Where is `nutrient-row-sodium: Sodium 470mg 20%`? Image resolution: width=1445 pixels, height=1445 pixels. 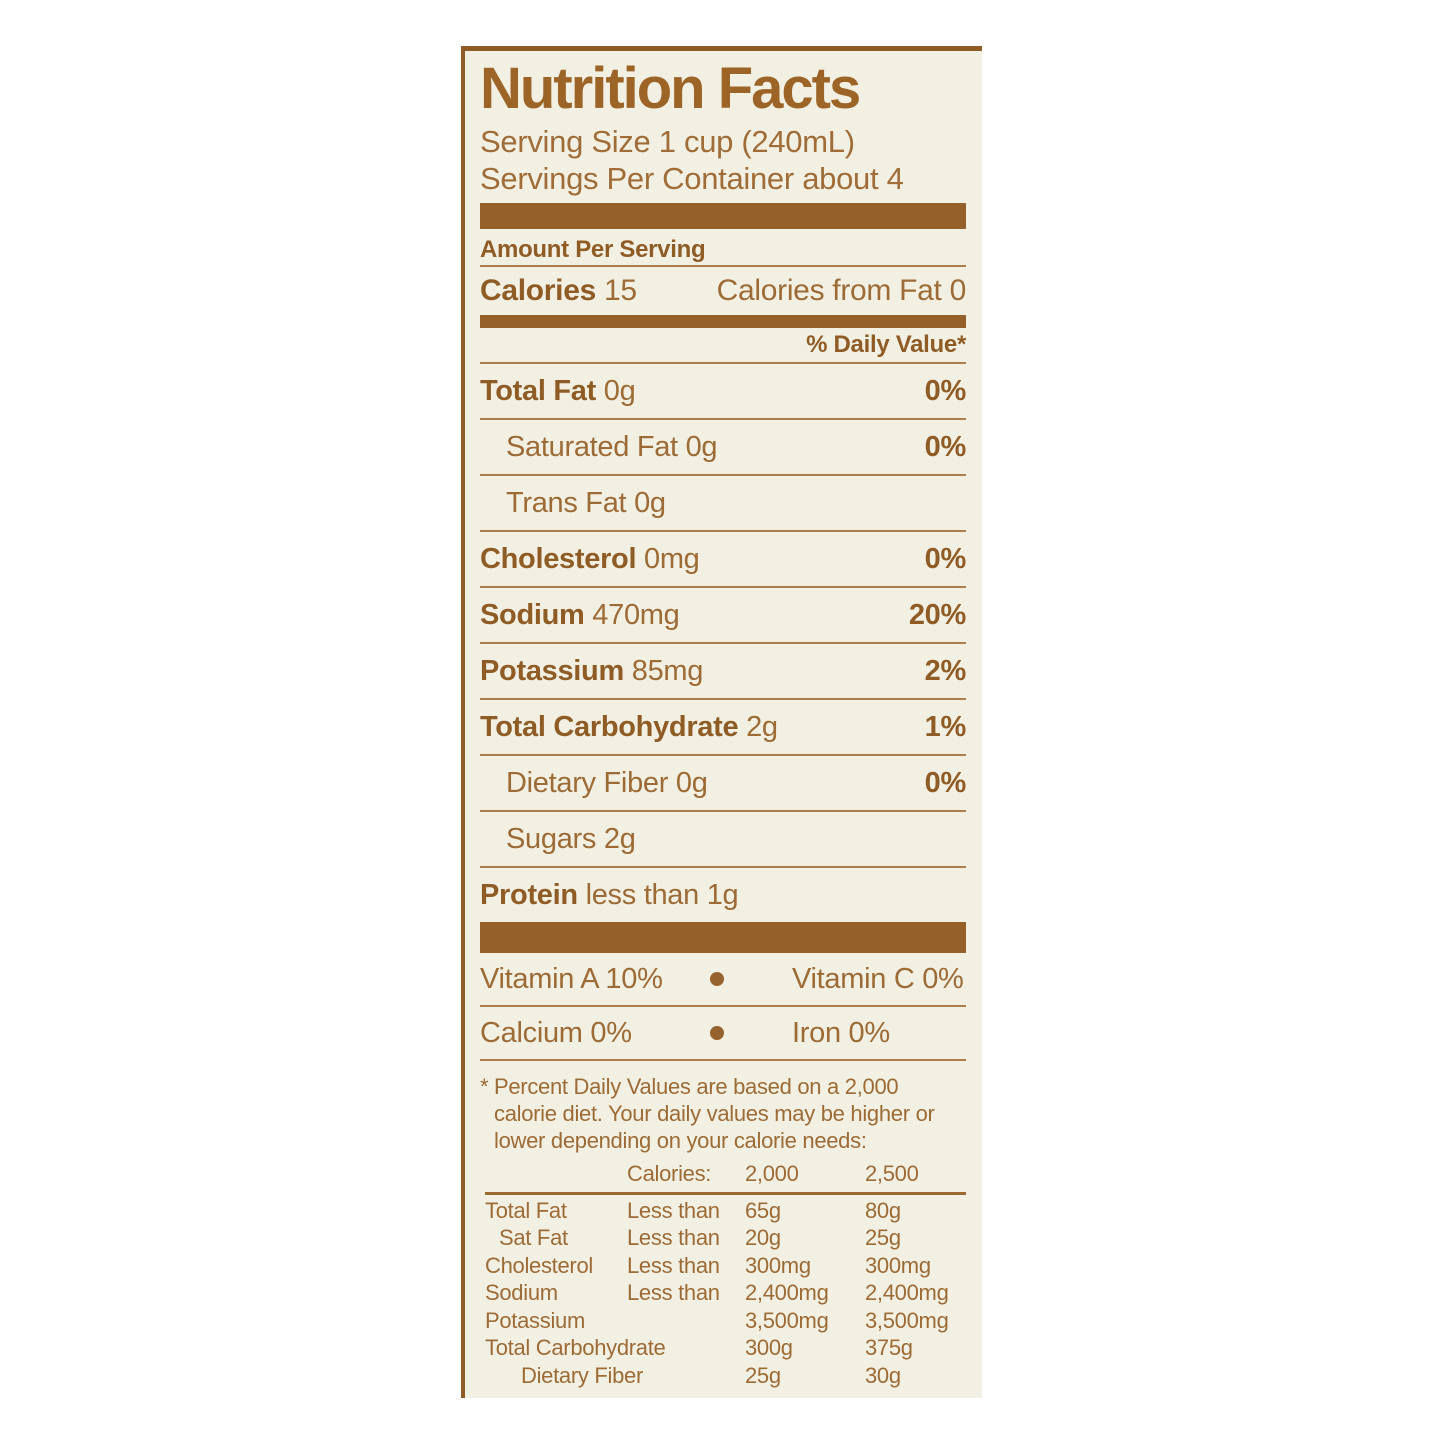
nutrient-row-sodium: Sodium 470mg 20% is located at coordinates (723, 614).